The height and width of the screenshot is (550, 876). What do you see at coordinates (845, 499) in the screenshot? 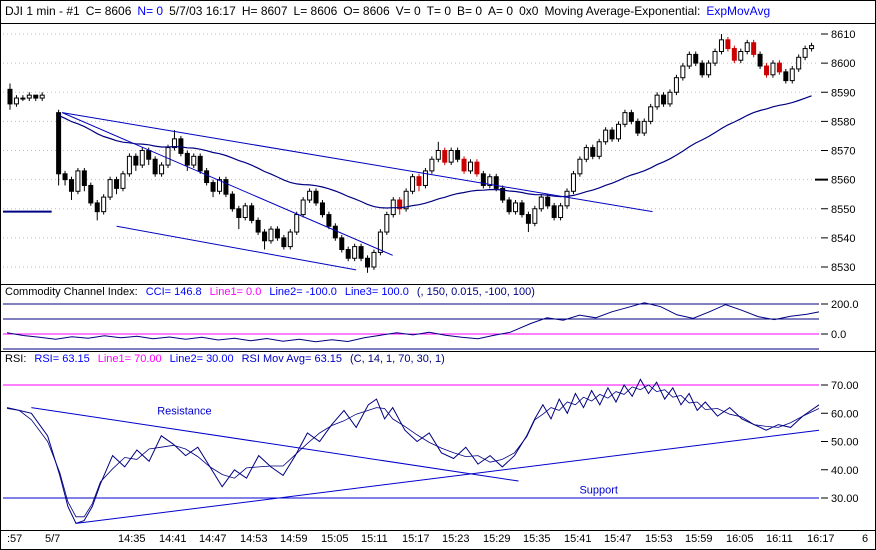
I see `y-axis-label: 30.00` at bounding box center [845, 499].